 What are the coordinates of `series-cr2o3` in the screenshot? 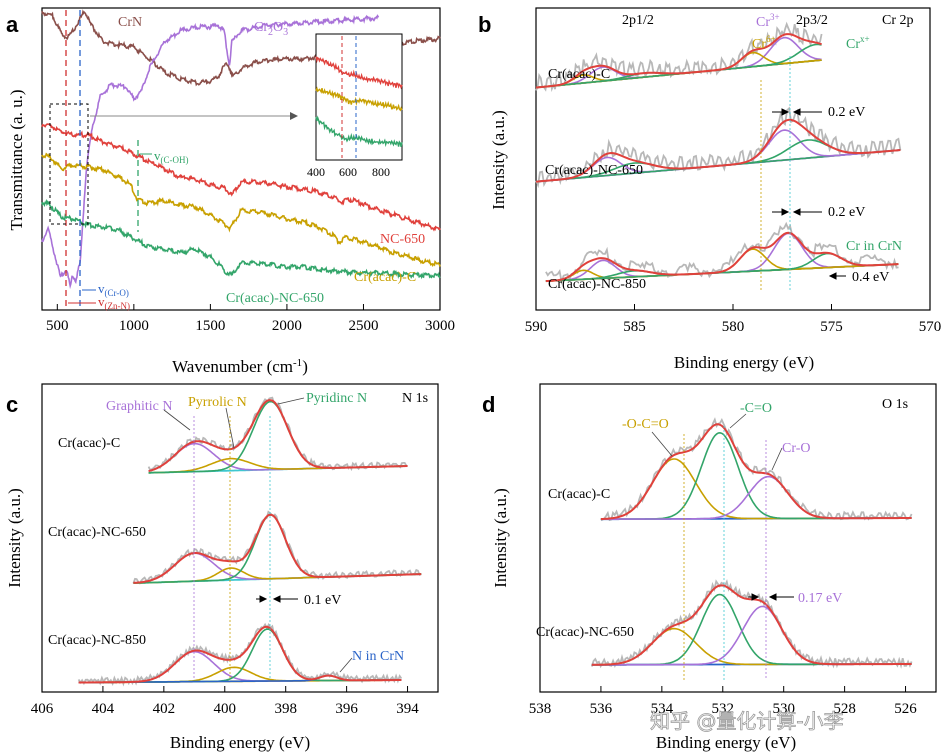 It's located at (210, 152).